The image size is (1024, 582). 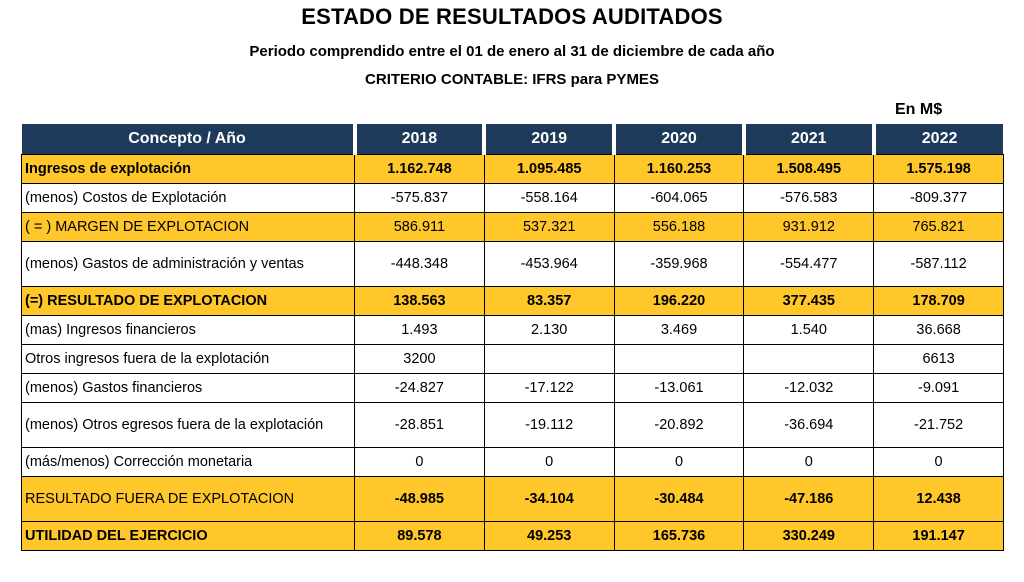 What do you see at coordinates (938, 425) in the screenshot?
I see `row-value-cell: -21.752` at bounding box center [938, 425].